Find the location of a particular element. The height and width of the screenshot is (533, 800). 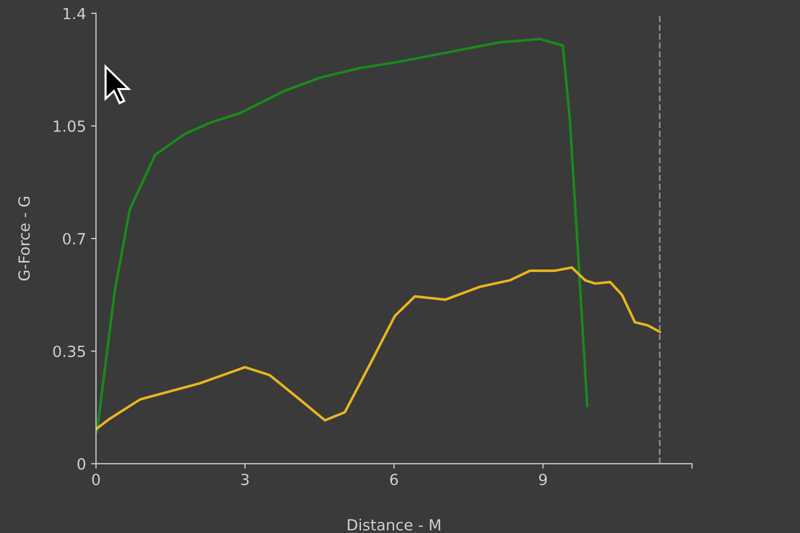

y-tick-label: 0.7 is located at coordinates (73, 238).